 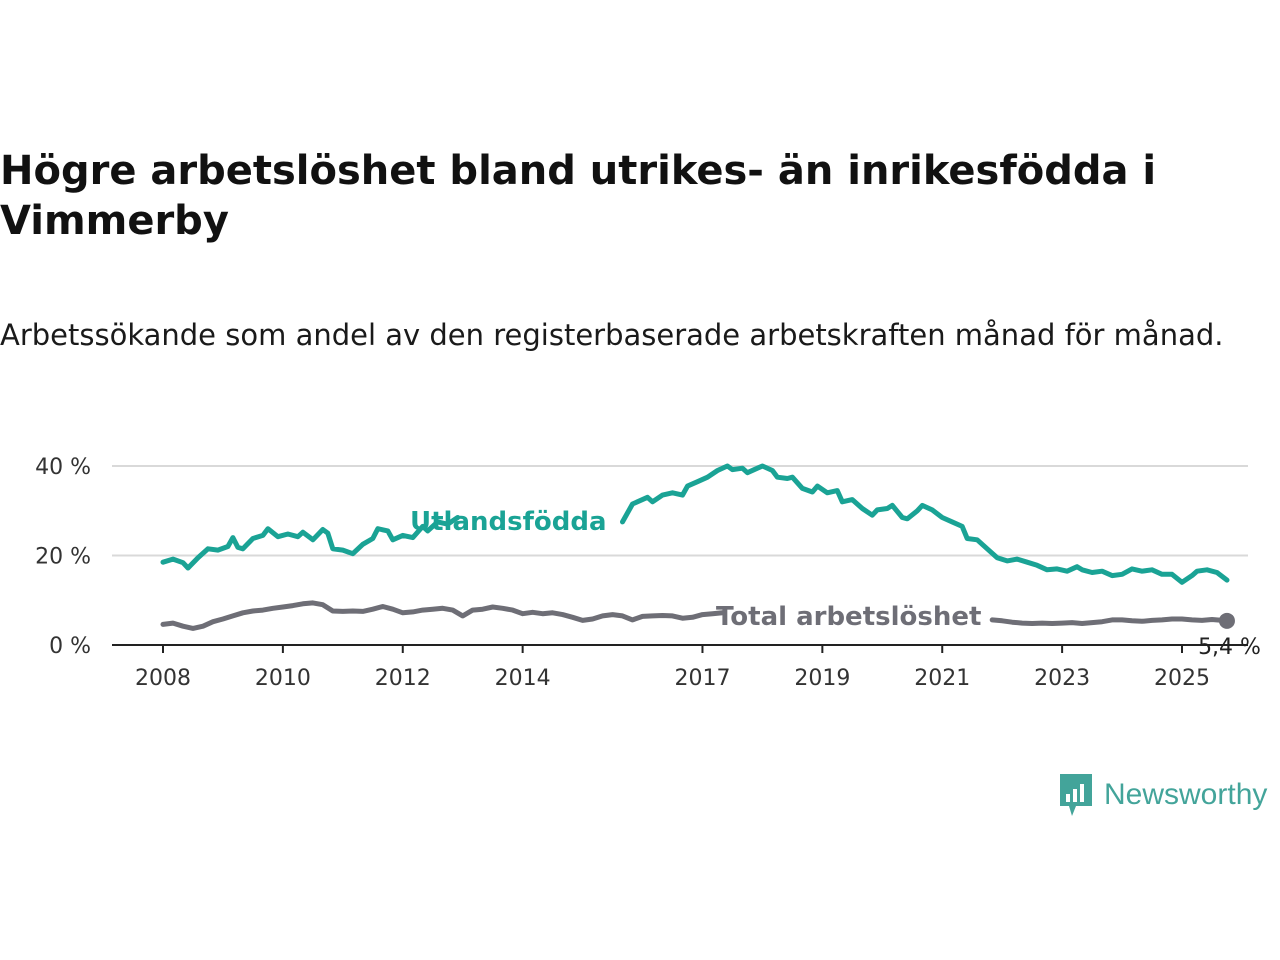 I want to click on x-tick-label: 2023, so click(x=1062, y=678).